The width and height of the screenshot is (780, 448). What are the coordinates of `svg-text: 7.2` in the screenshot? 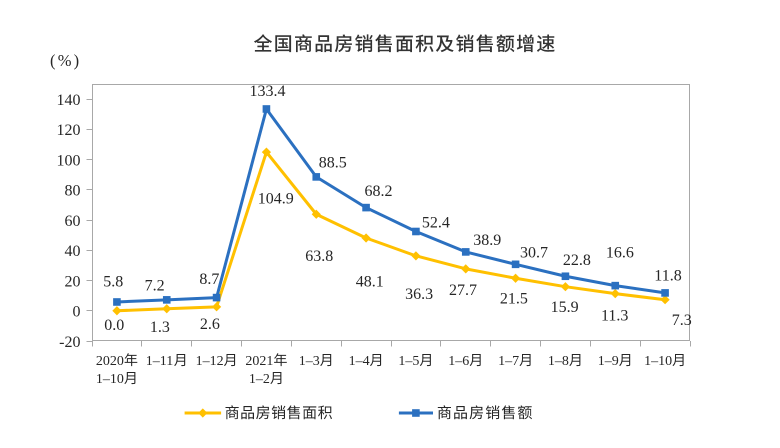 It's located at (155, 286).